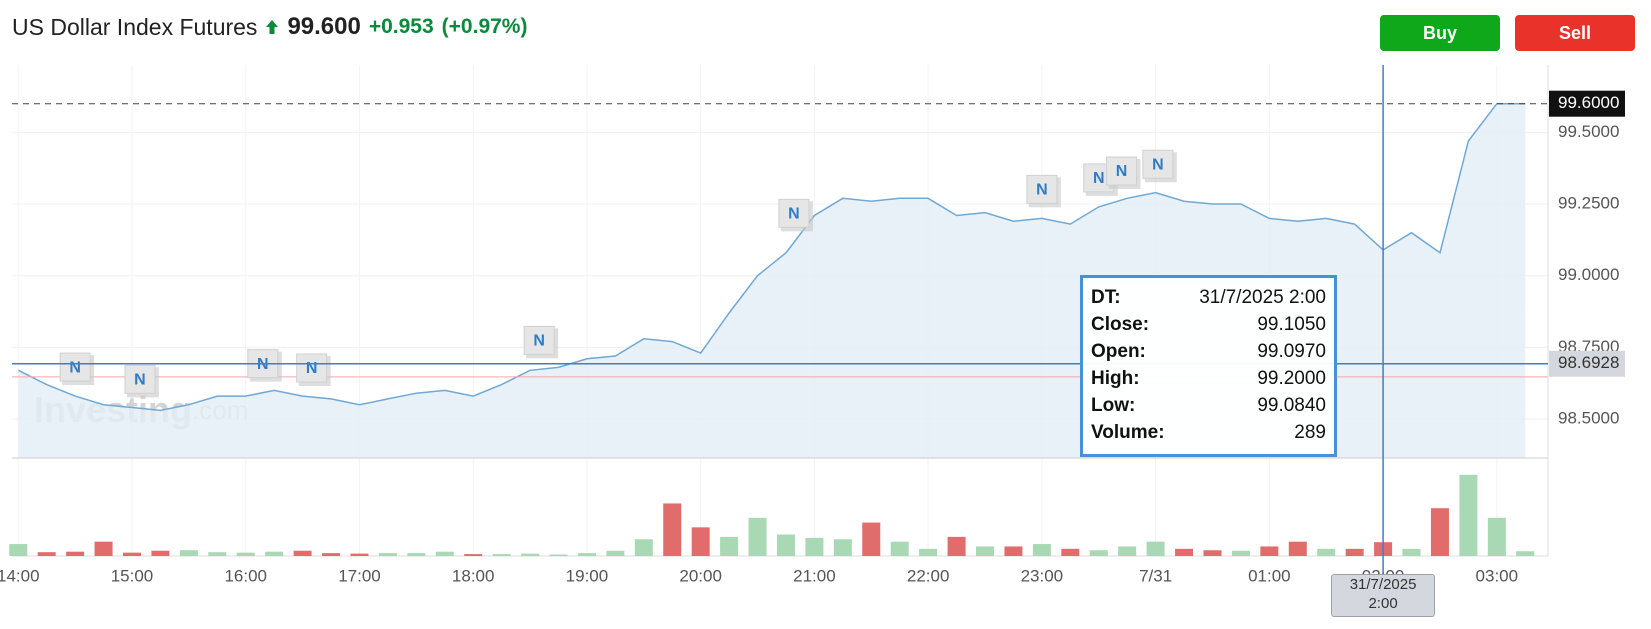  I want to click on y-tick-label: 99.0000, so click(1588, 274).